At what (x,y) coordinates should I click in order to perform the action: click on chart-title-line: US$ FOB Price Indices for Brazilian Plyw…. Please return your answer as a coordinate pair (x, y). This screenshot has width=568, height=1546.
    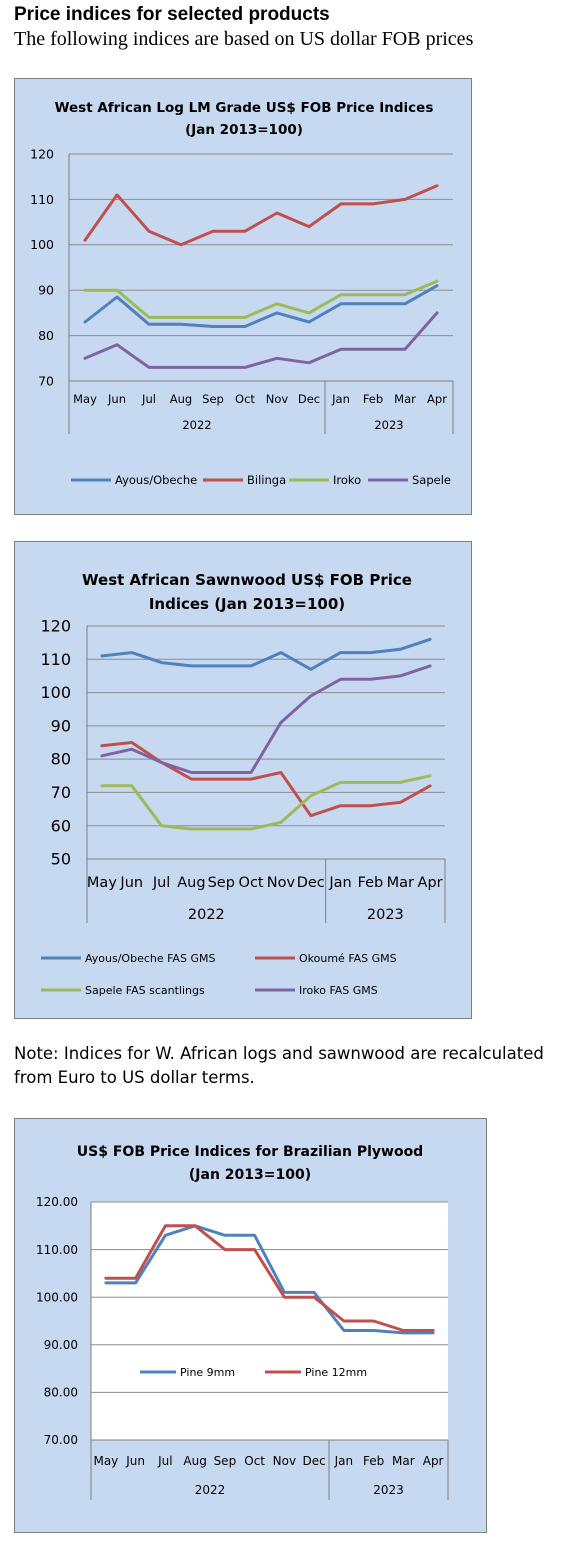
    Looking at the image, I should click on (250, 1152).